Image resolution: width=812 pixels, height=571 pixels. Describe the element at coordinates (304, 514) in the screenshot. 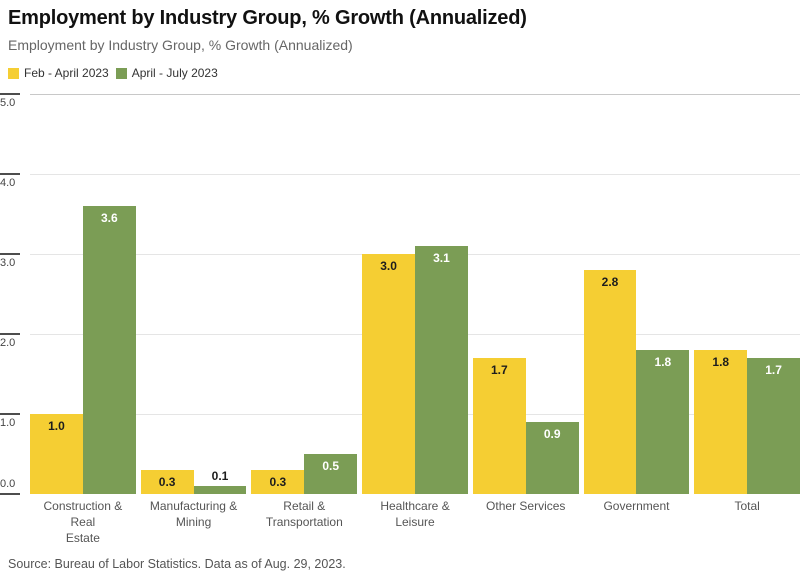

I see `x-axis-category-label: Retail & Transportation` at that location.